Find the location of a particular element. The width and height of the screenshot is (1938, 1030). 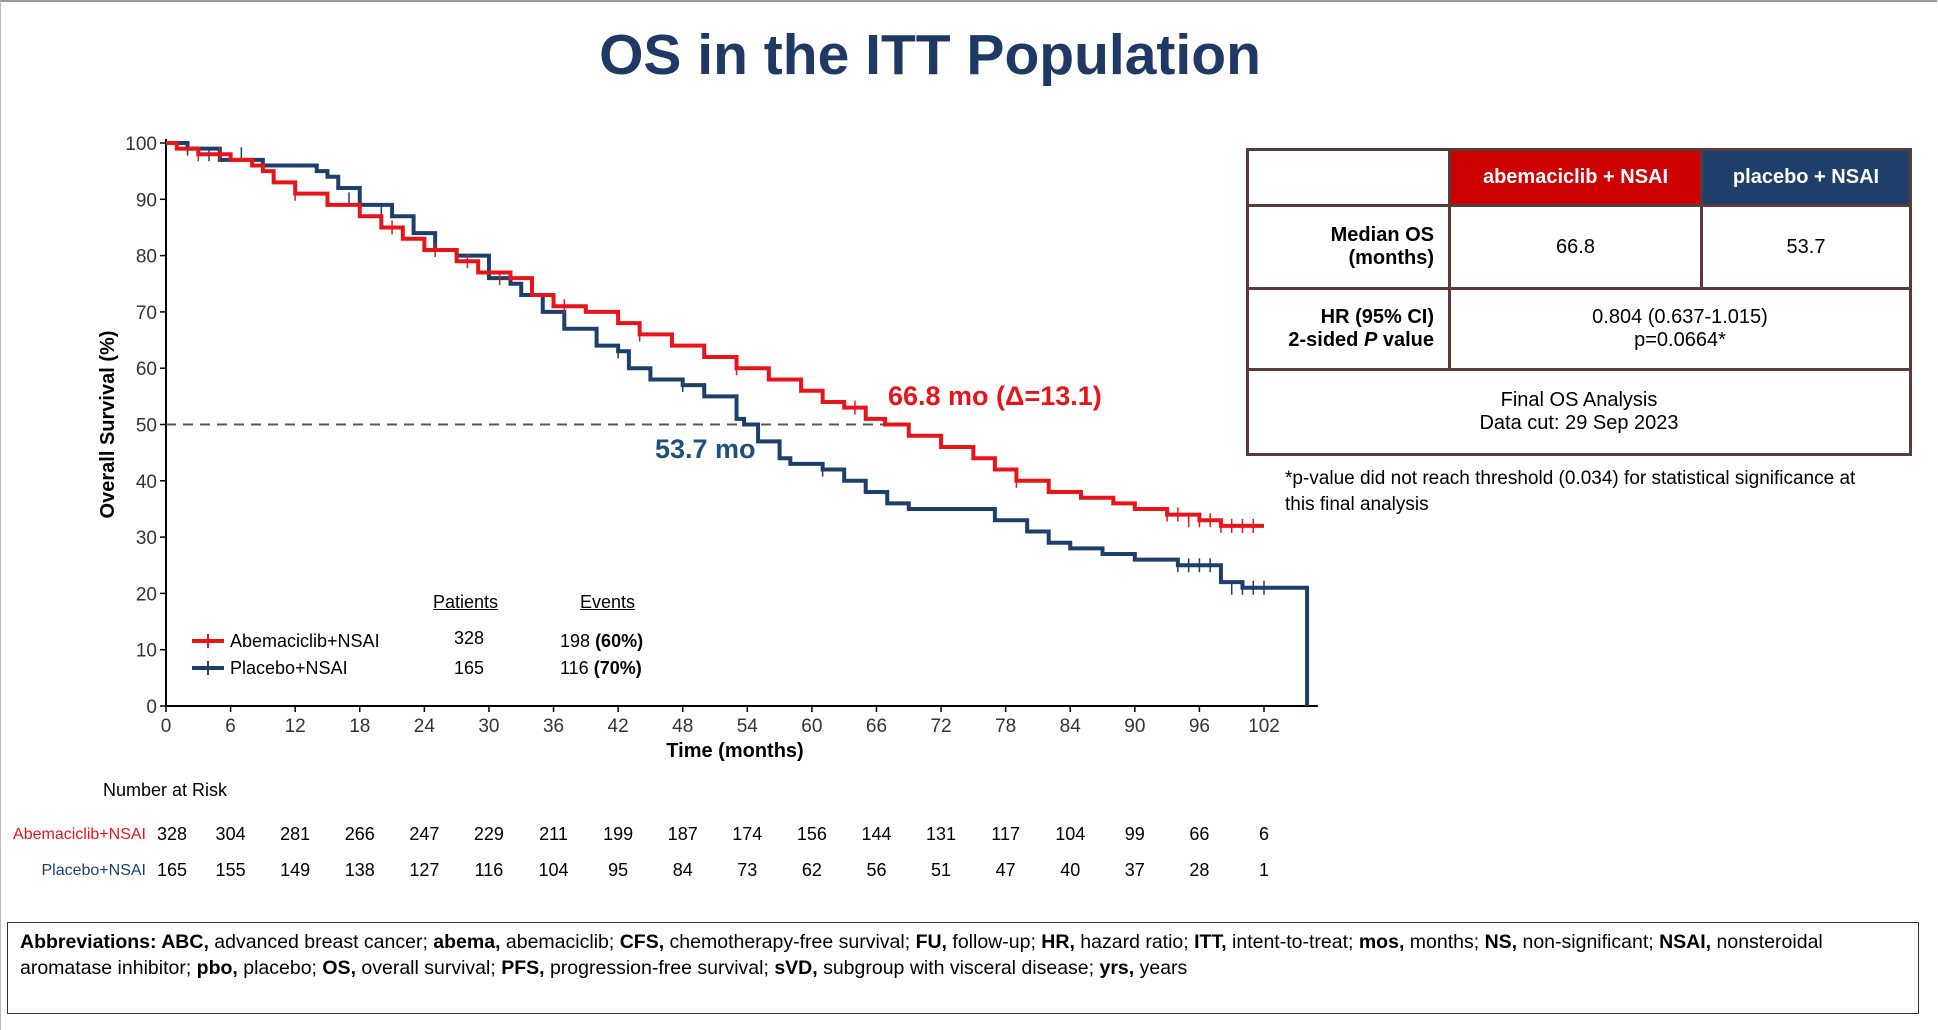

legend-patients-abema: 328 is located at coordinates (469, 638).